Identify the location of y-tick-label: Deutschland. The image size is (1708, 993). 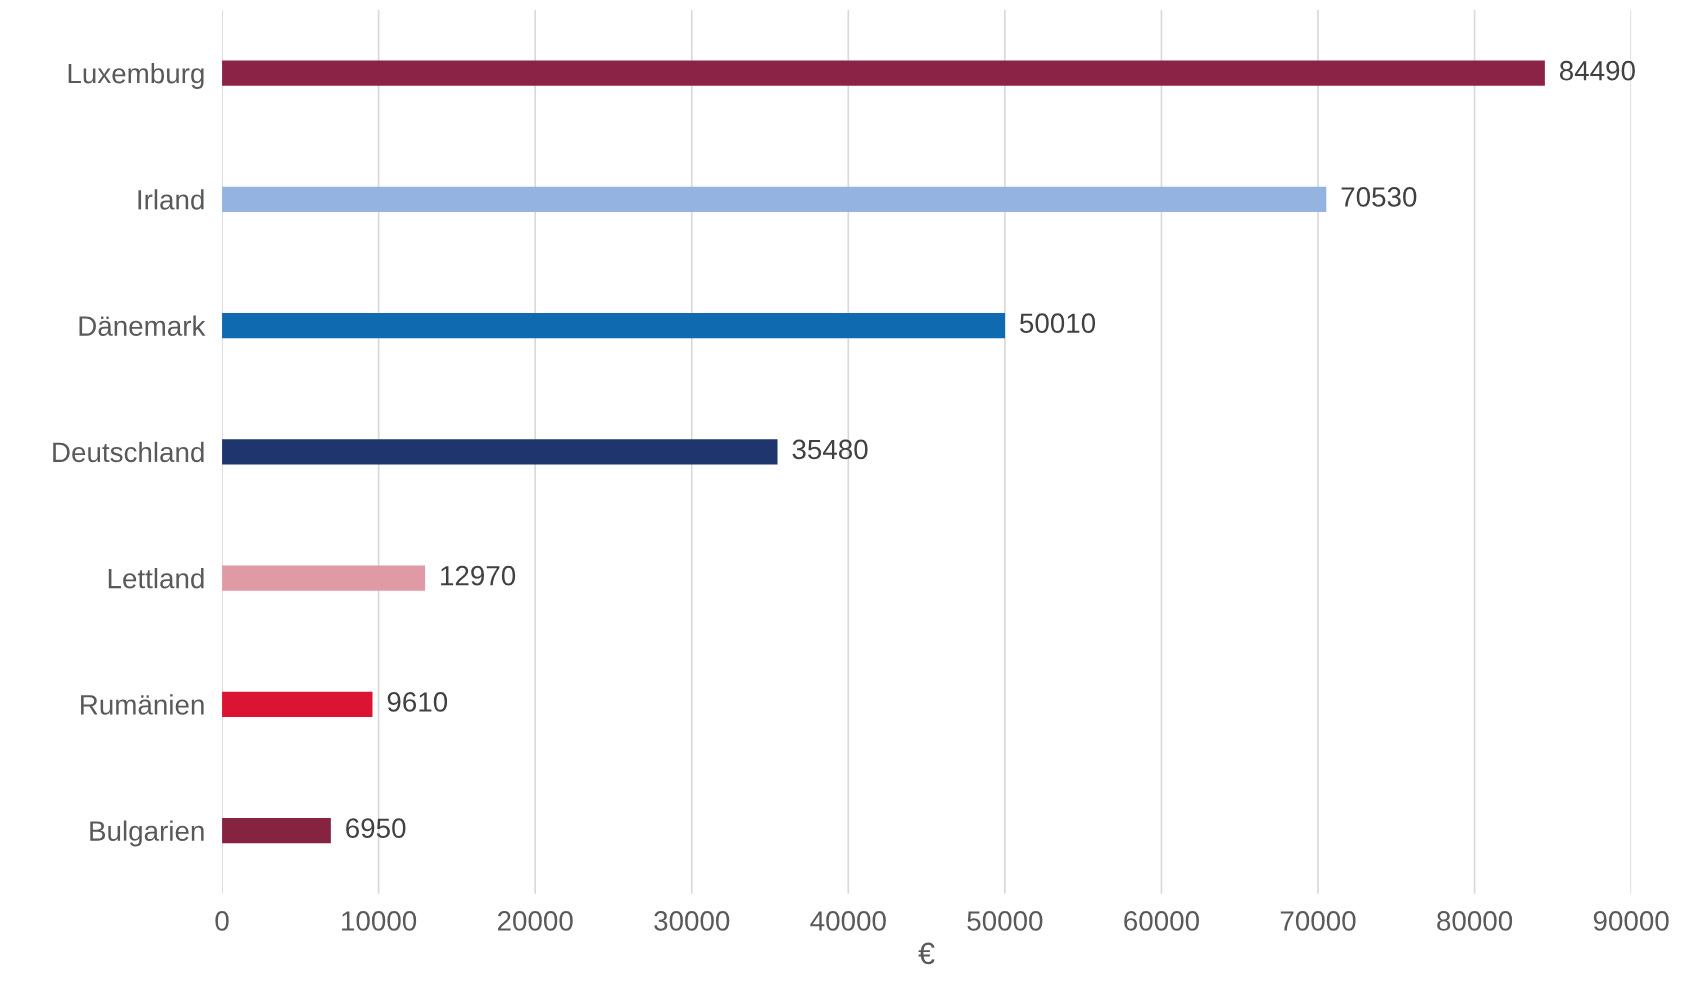
(128, 452).